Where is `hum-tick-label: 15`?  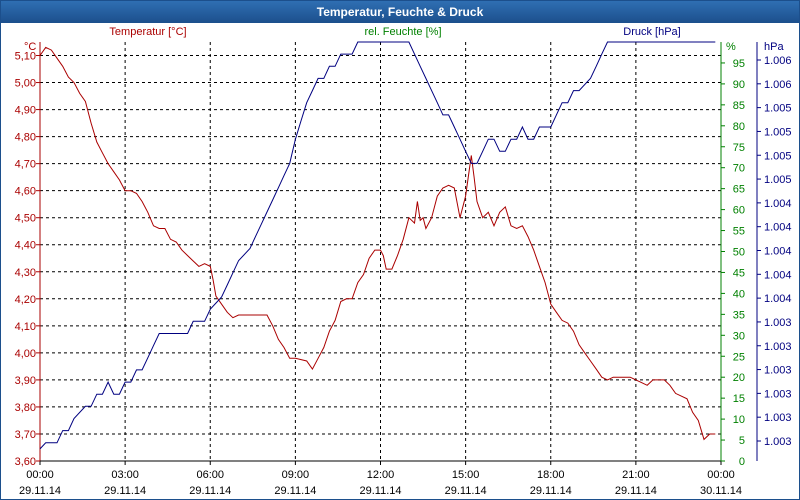
hum-tick-label: 15 is located at coordinates (739, 399).